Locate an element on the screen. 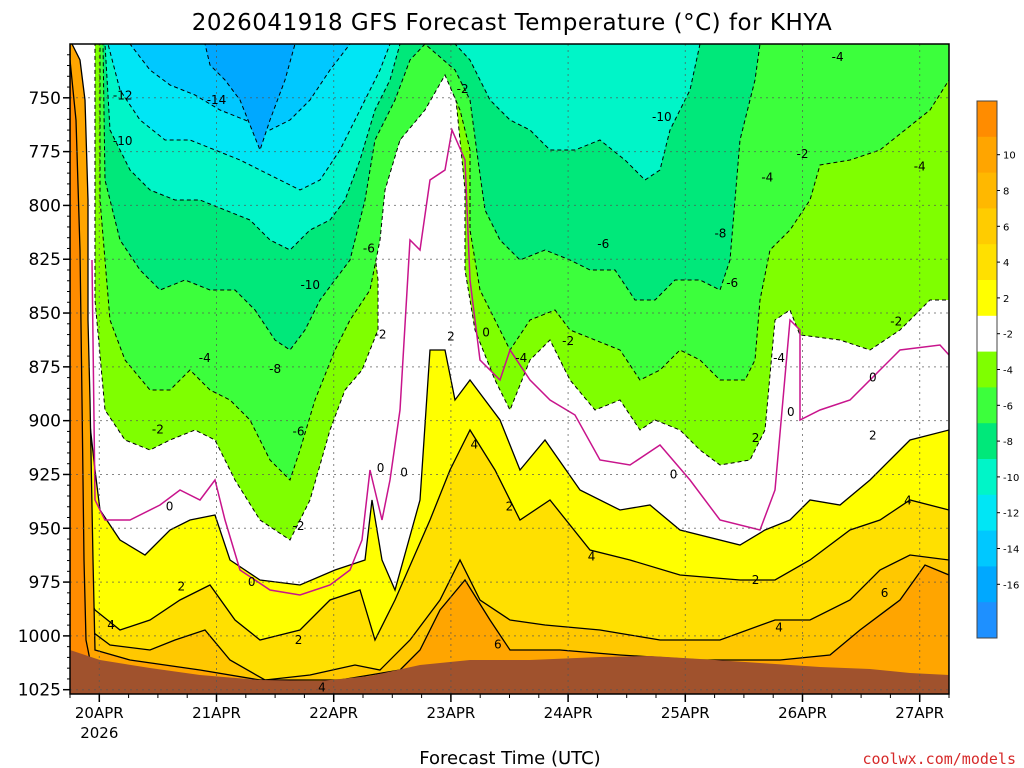 Image resolution: width=1024 pixels, height=768 pixels. y-tick-label: 800 is located at coordinates (45, 206).